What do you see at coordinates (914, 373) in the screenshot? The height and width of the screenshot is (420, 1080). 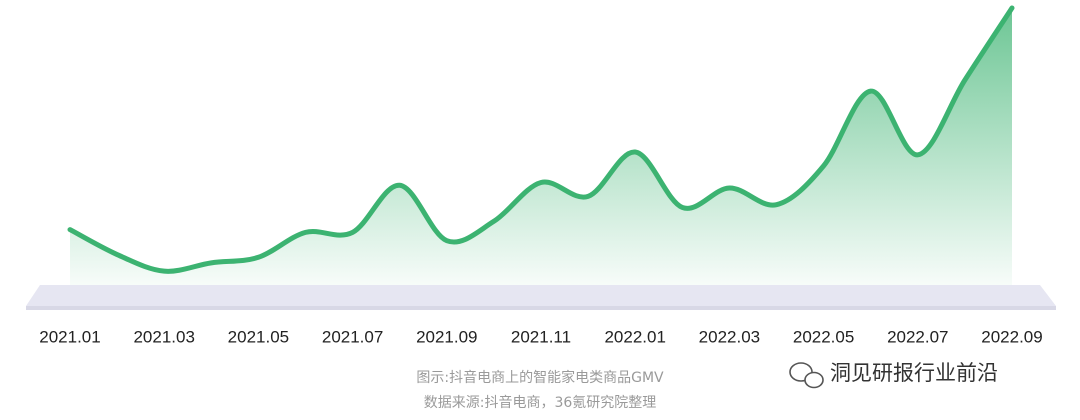 I see `watermark: 洞见研报行业前沿` at bounding box center [914, 373].